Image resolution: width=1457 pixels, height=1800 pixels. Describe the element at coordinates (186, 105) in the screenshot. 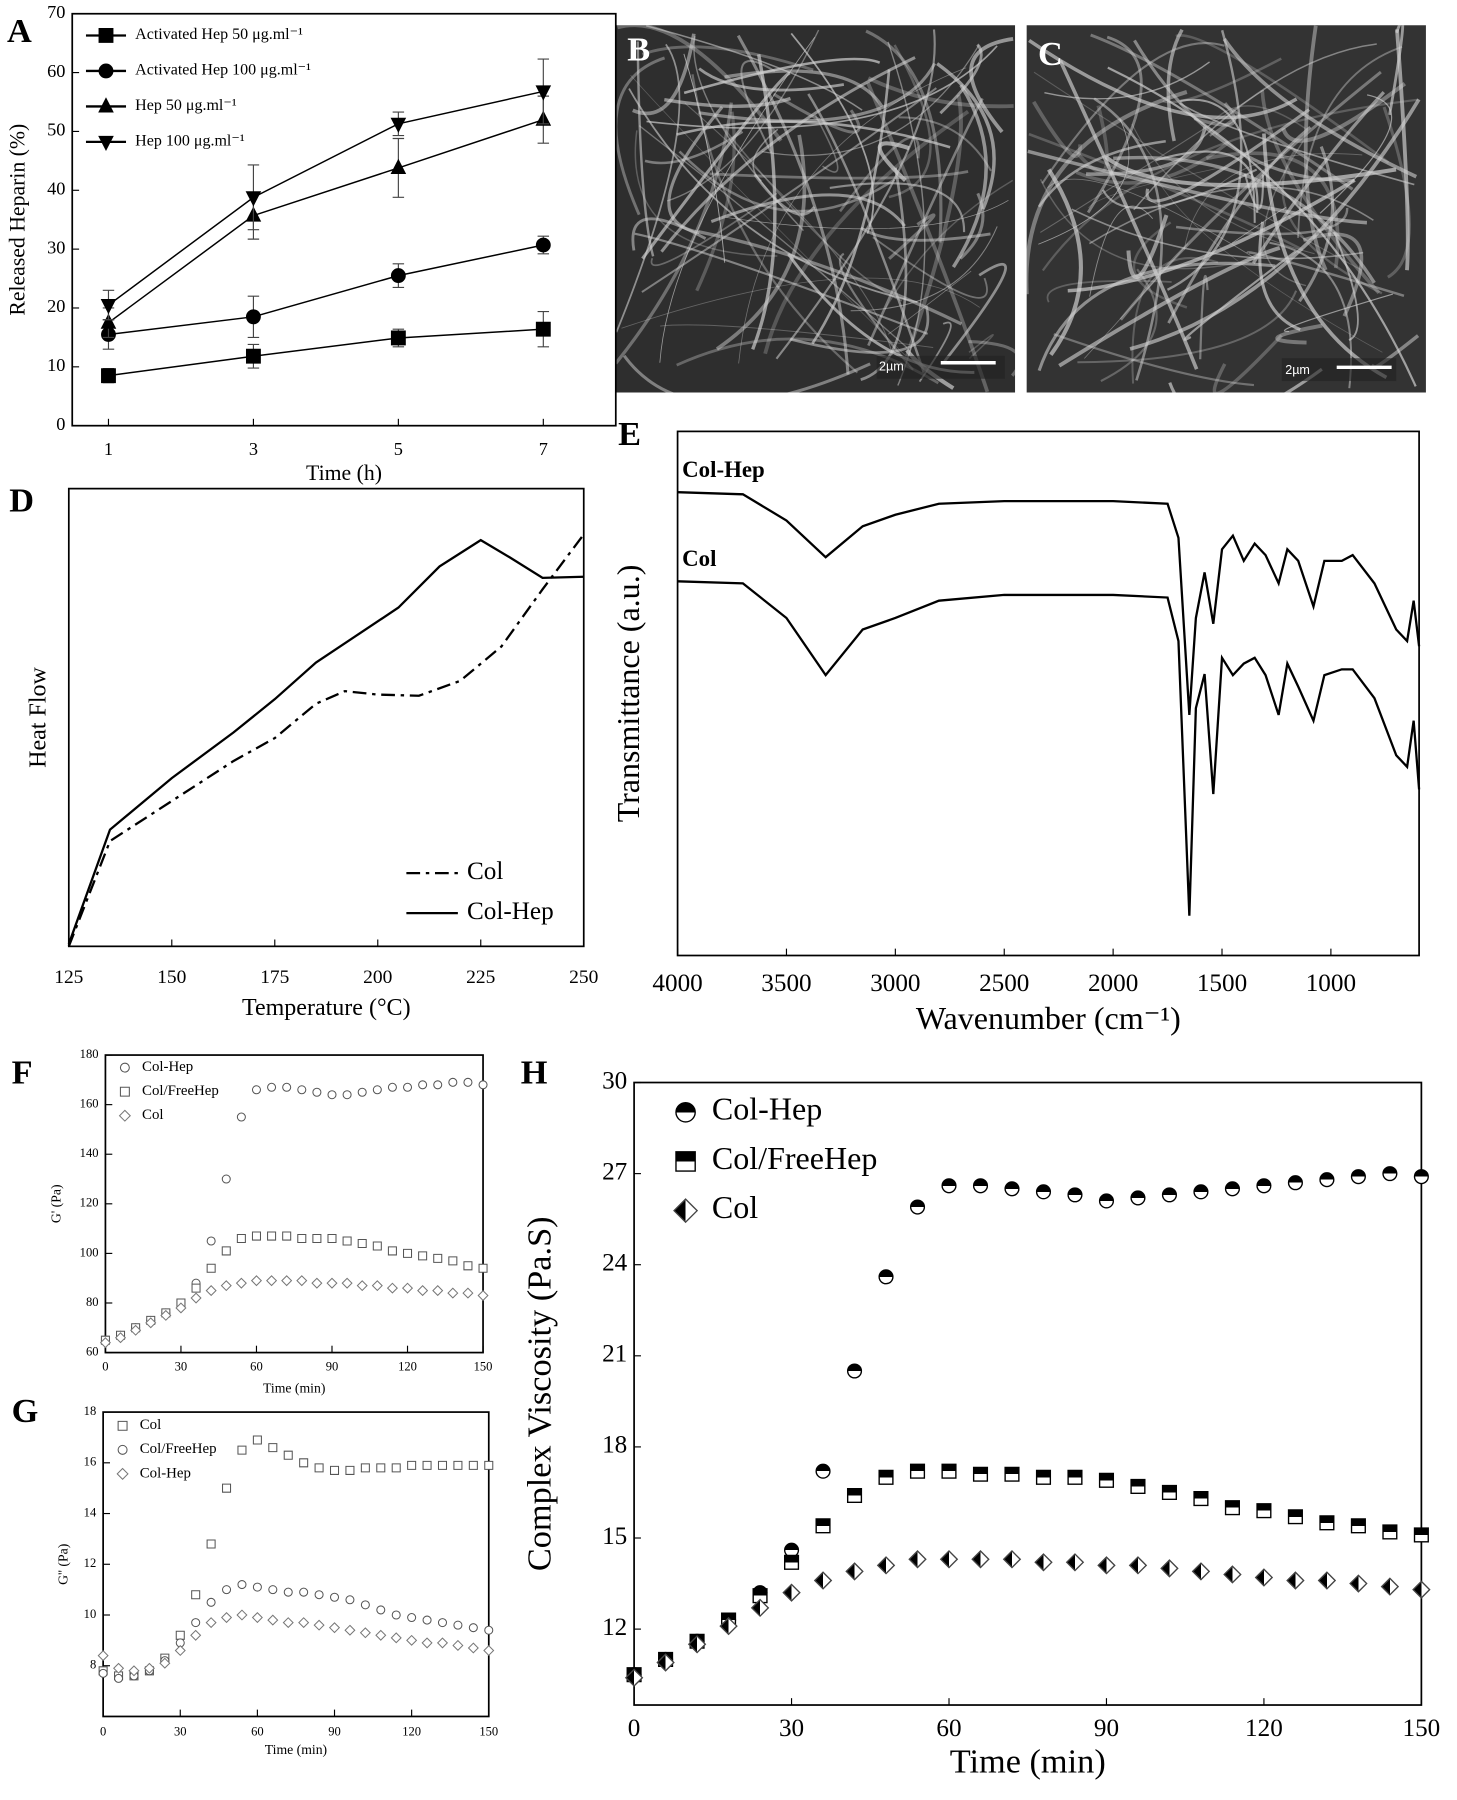

I see `legend-label: Hep 50 μg.ml⁻¹` at that location.